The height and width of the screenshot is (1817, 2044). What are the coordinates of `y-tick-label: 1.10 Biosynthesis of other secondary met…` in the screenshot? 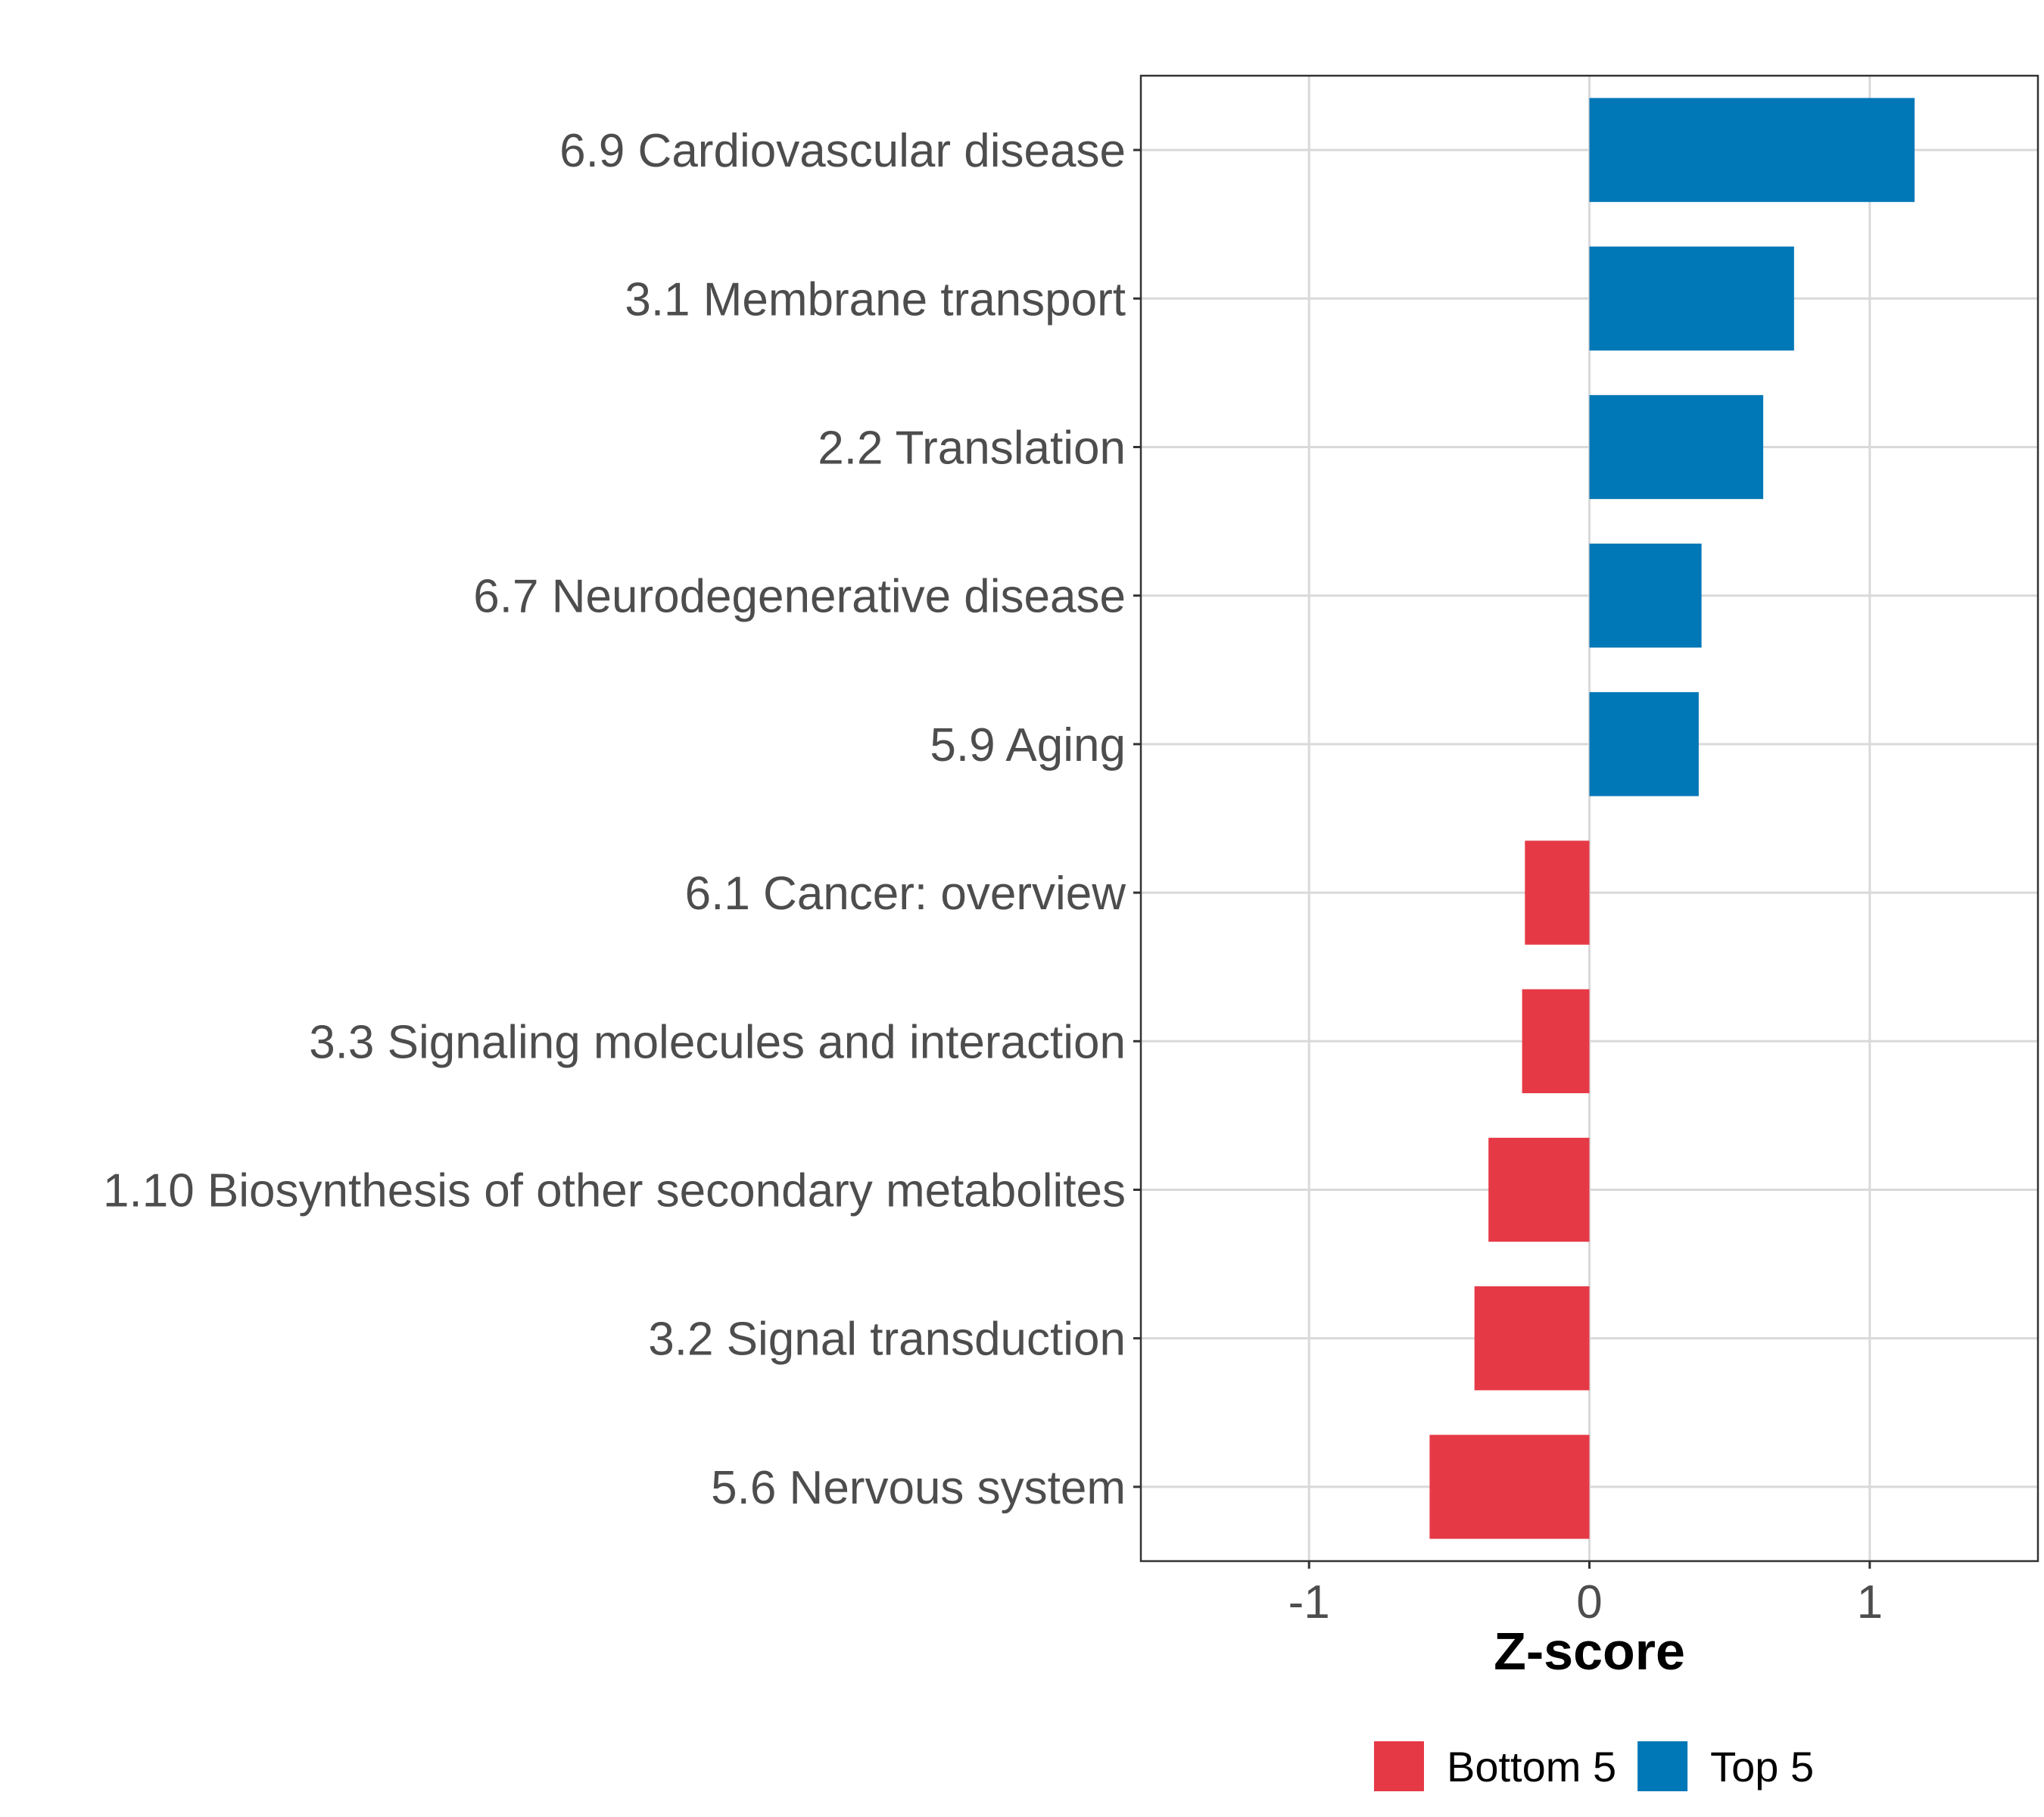 It's located at (614, 1191).